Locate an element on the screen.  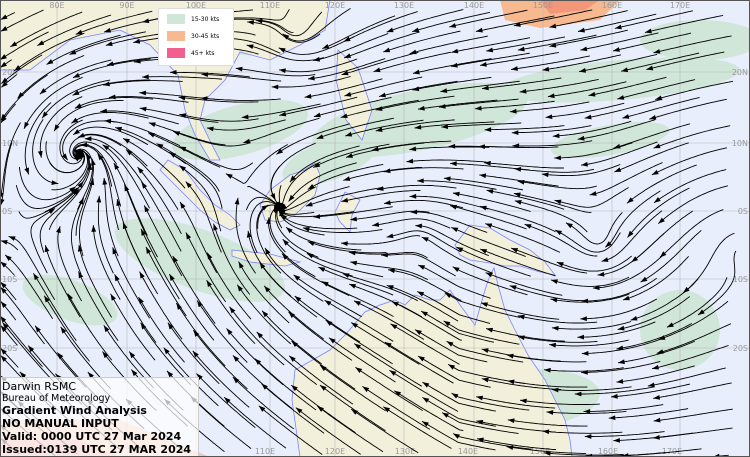
legend-swatch is located at coordinates (176, 53).